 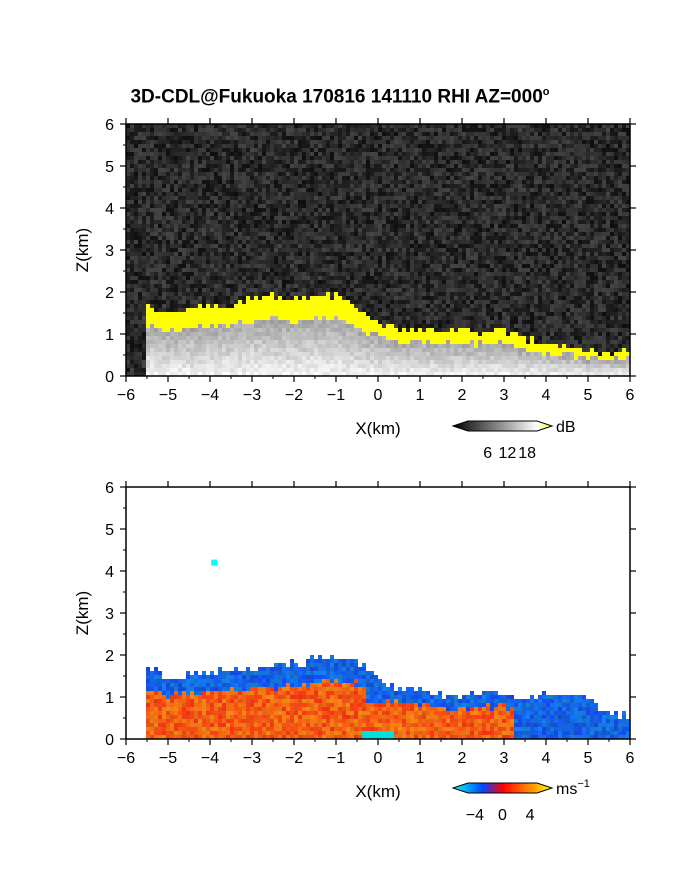 I want to click on colorbar-velocity: ms−1 −4 0 4, so click(x=520, y=801).